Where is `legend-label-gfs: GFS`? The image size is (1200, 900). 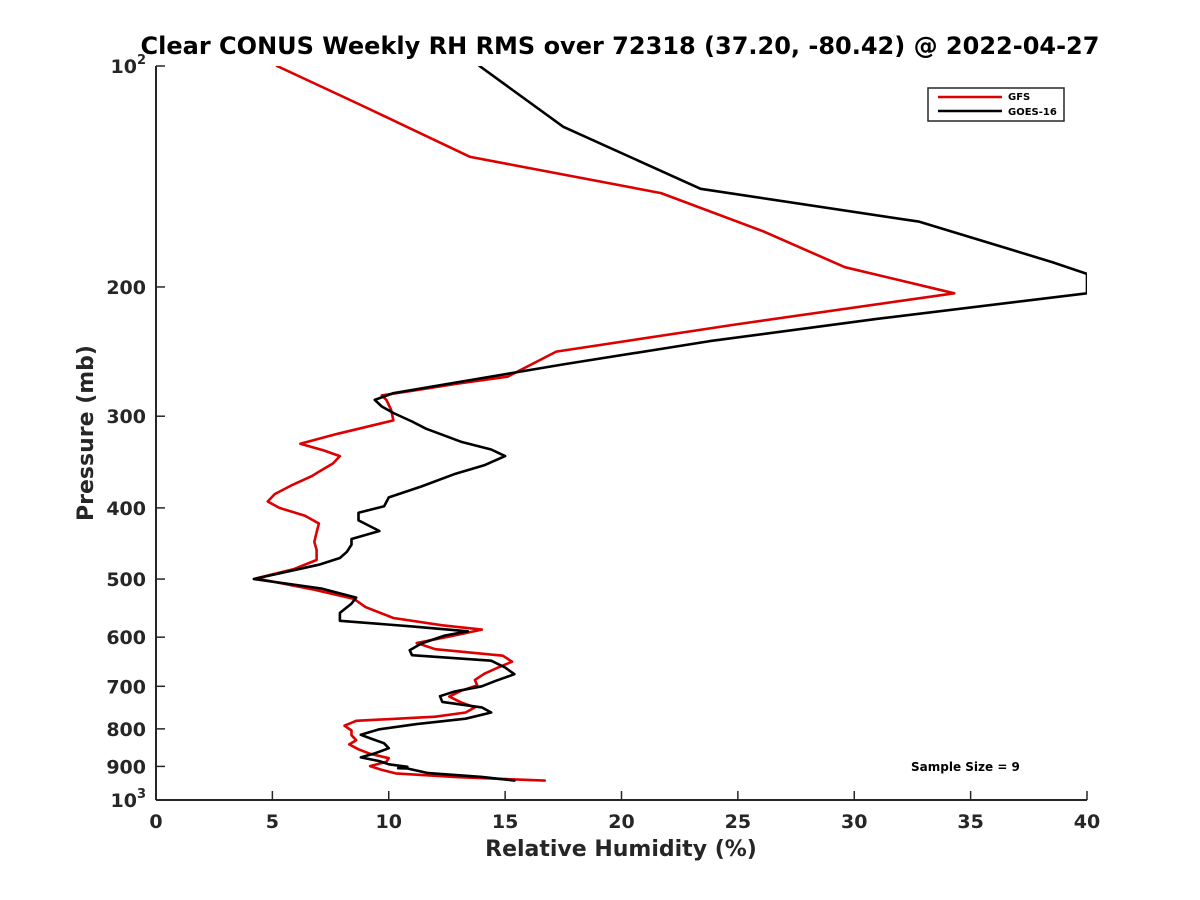 legend-label-gfs: GFS is located at coordinates (1019, 97).